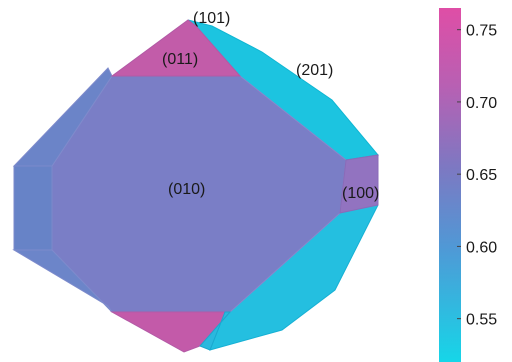  I want to click on facet-left-side, so click(33, 208).